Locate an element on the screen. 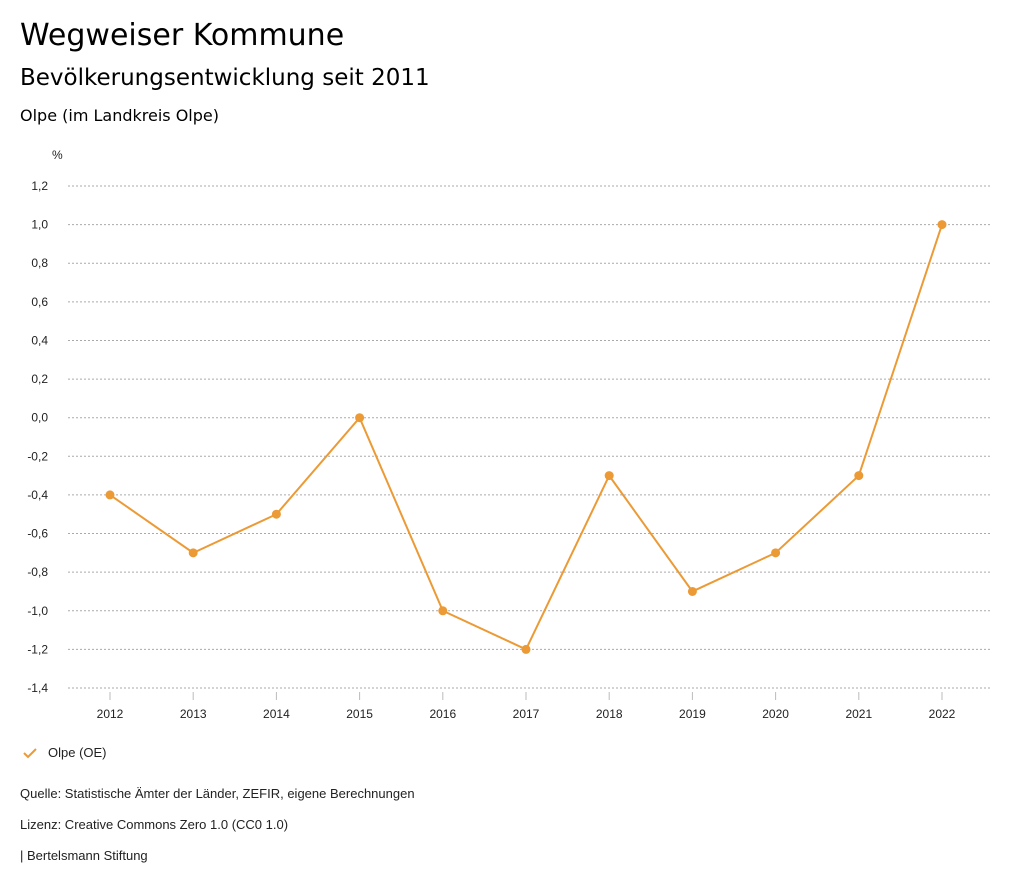 The image size is (1024, 888). y-tick-label: 0,2 is located at coordinates (39, 379).